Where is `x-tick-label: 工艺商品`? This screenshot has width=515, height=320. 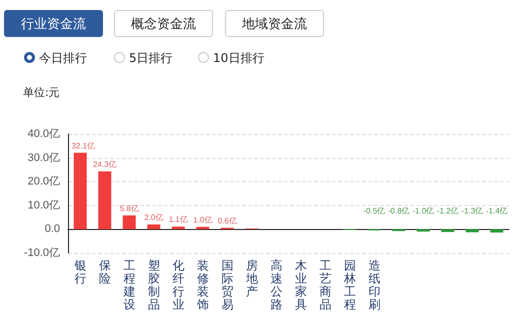 x-tick-label: 工艺商品 is located at coordinates (325, 285).